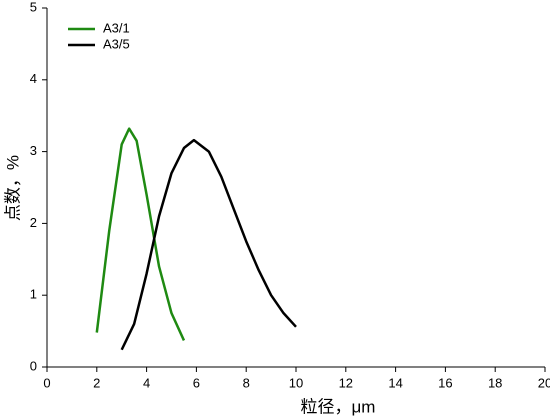 This screenshot has height=419, width=550. I want to click on y-tick-label: 5, so click(33, 7).